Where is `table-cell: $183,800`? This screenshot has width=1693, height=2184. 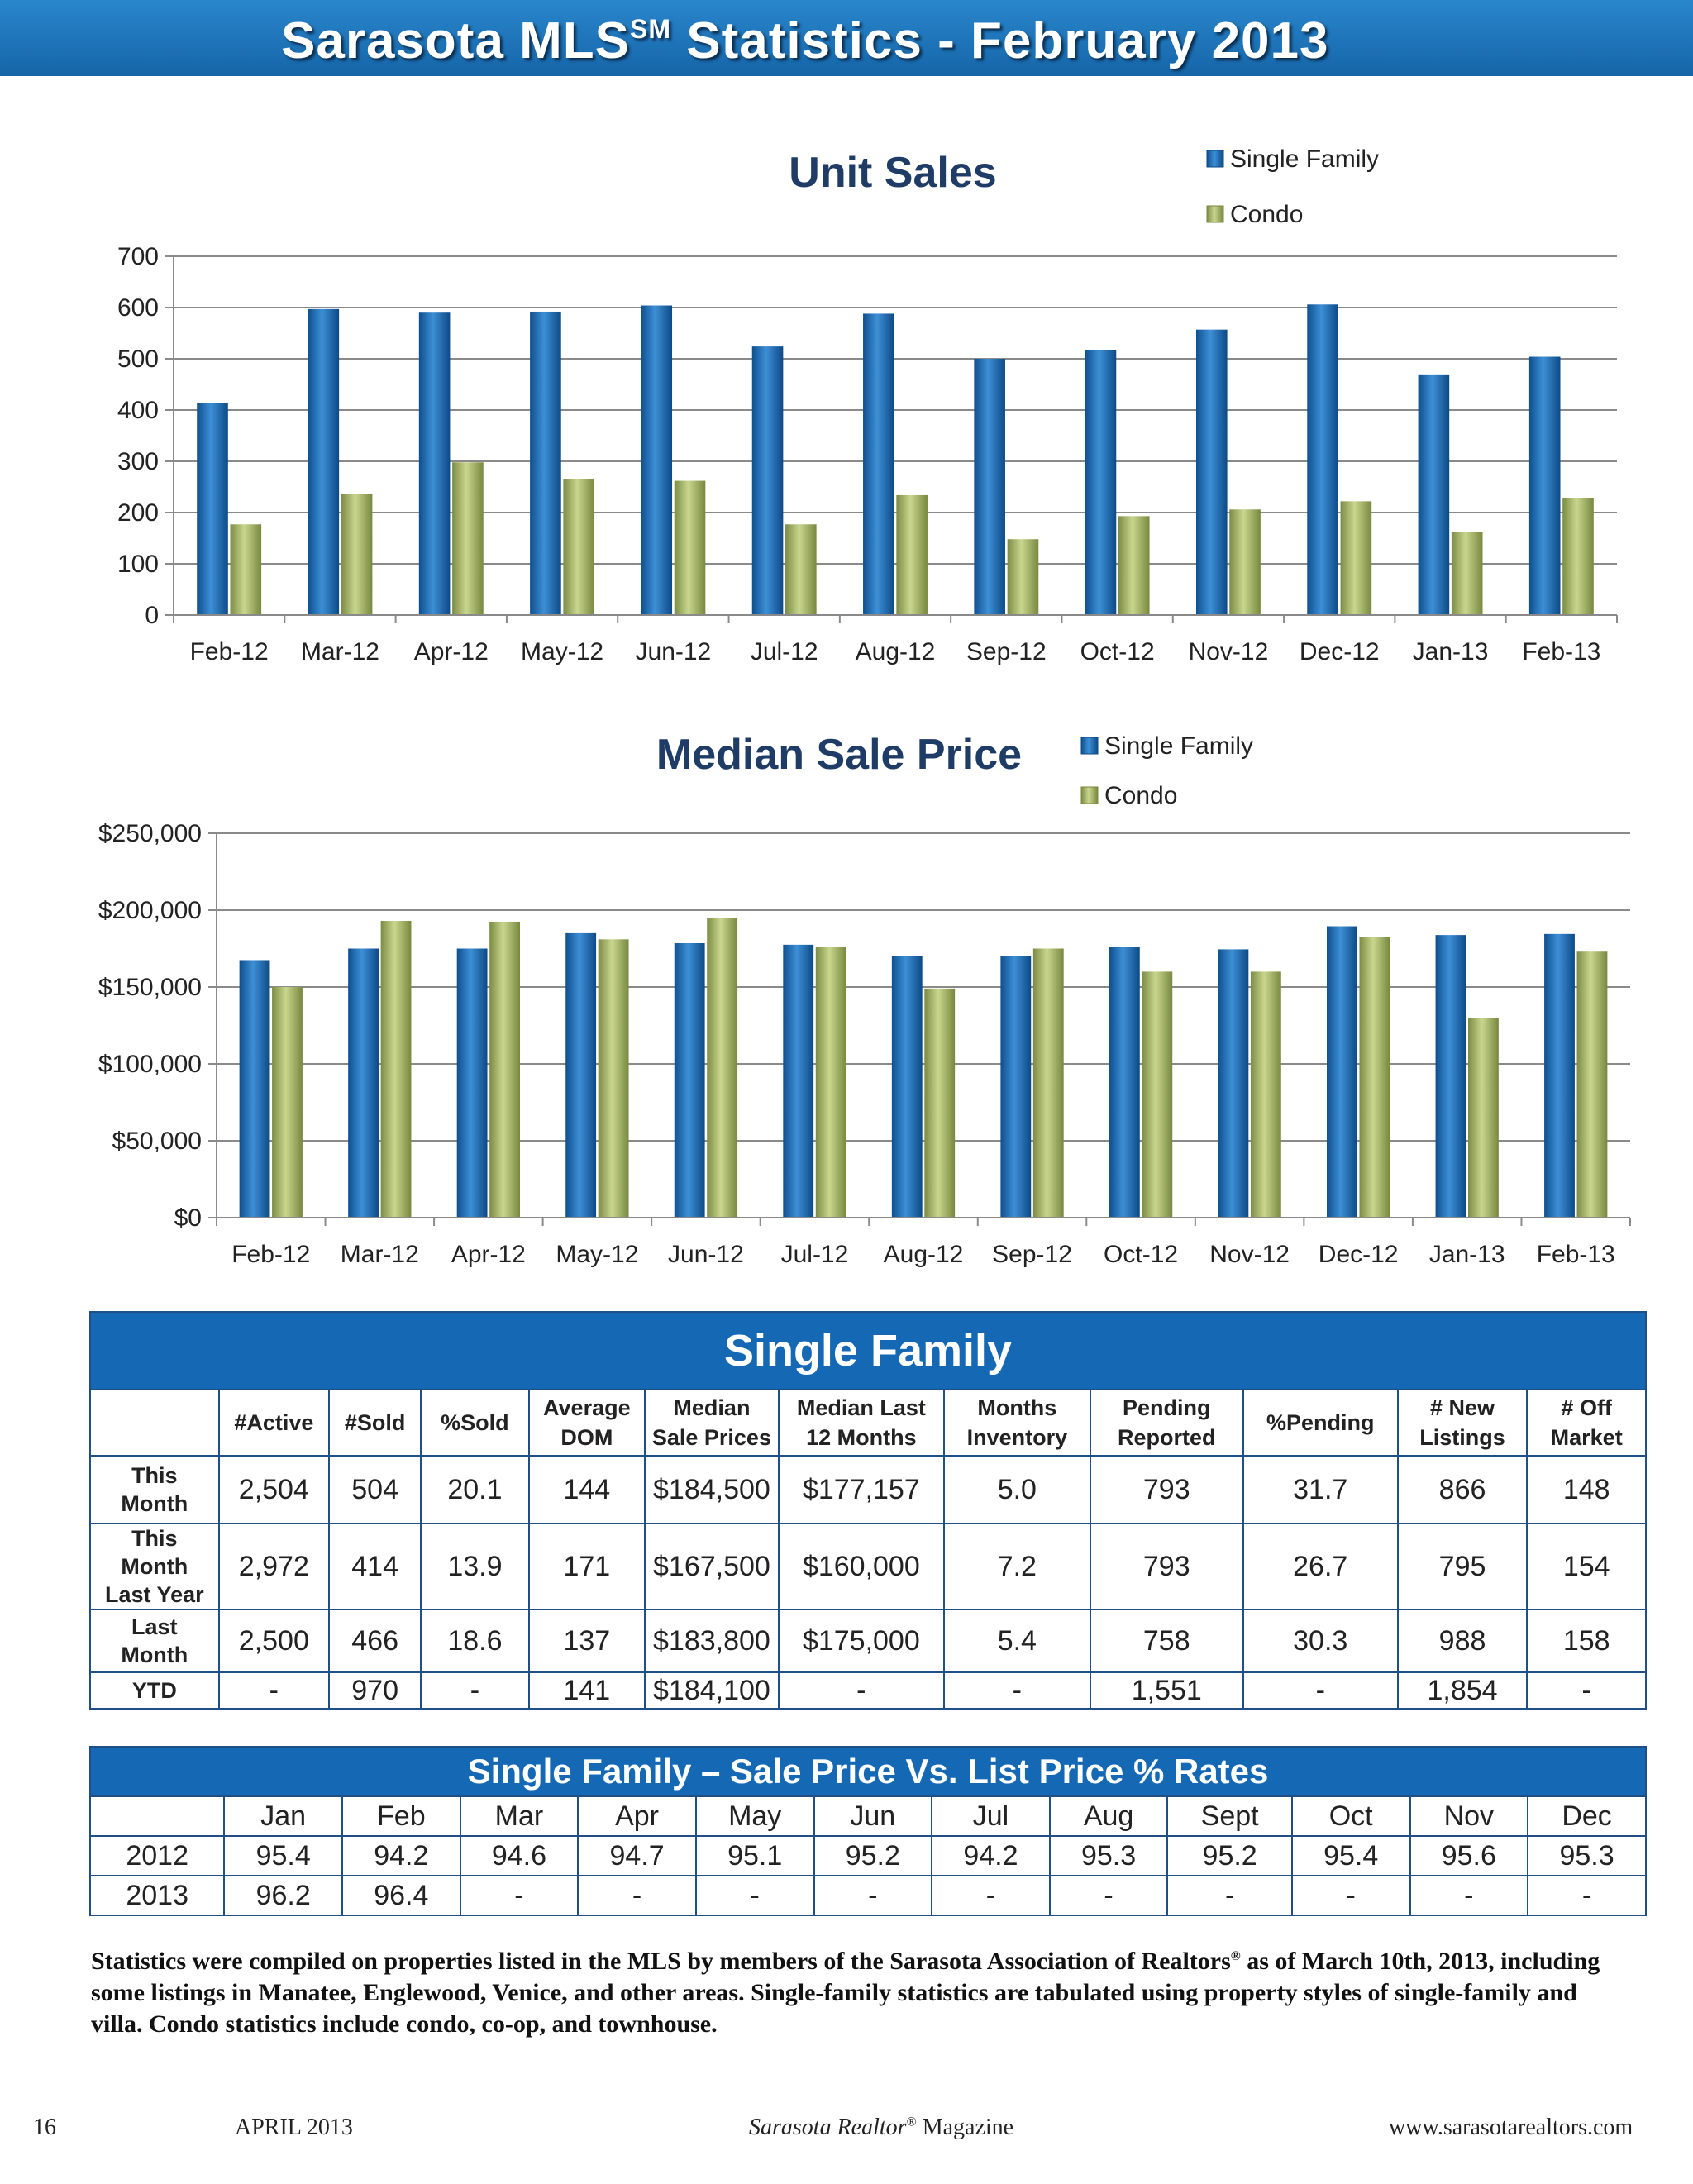 table-cell: $183,800 is located at coordinates (712, 1641).